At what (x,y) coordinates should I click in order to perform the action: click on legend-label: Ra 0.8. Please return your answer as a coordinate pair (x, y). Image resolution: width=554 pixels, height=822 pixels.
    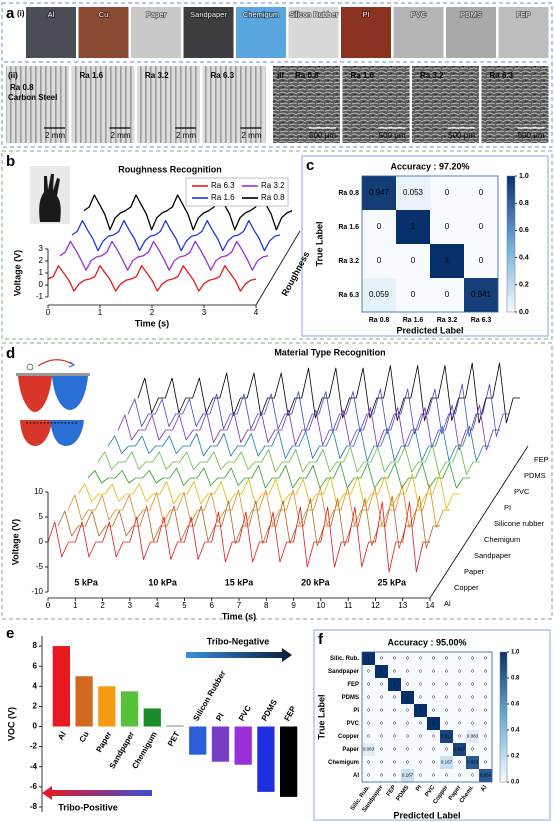
    Looking at the image, I should click on (273, 197).